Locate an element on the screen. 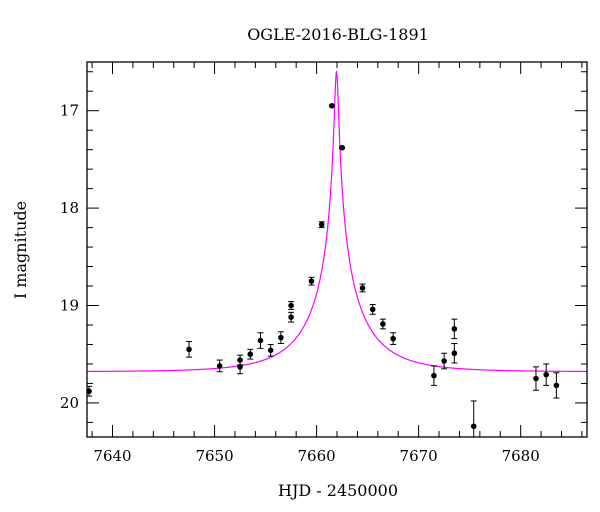 The image size is (600, 512). y-axis-label: I magnitude is located at coordinates (20, 250).